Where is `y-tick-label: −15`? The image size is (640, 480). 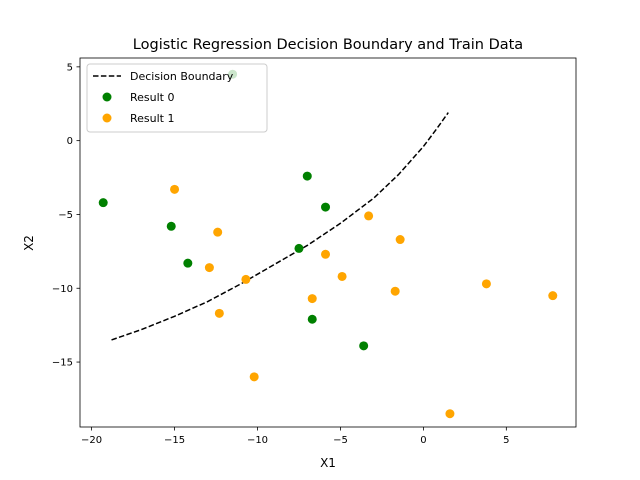 y-tick-label: −15 is located at coordinates (62, 363).